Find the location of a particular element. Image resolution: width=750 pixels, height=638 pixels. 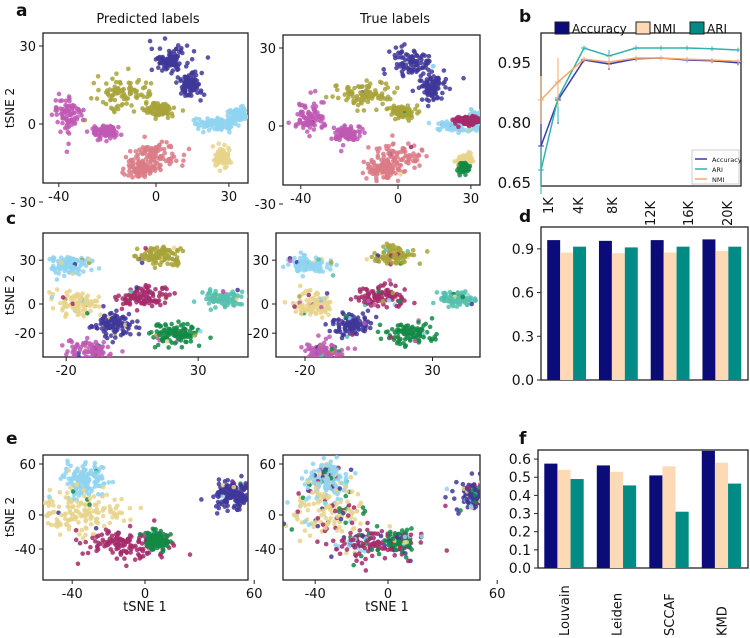

y-tick-label: 0 is located at coordinates (32, 516).